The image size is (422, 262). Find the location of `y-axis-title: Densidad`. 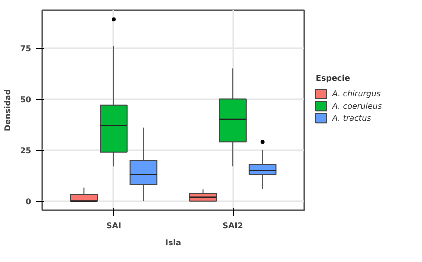

y-axis-title: Densidad is located at coordinates (7, 110).